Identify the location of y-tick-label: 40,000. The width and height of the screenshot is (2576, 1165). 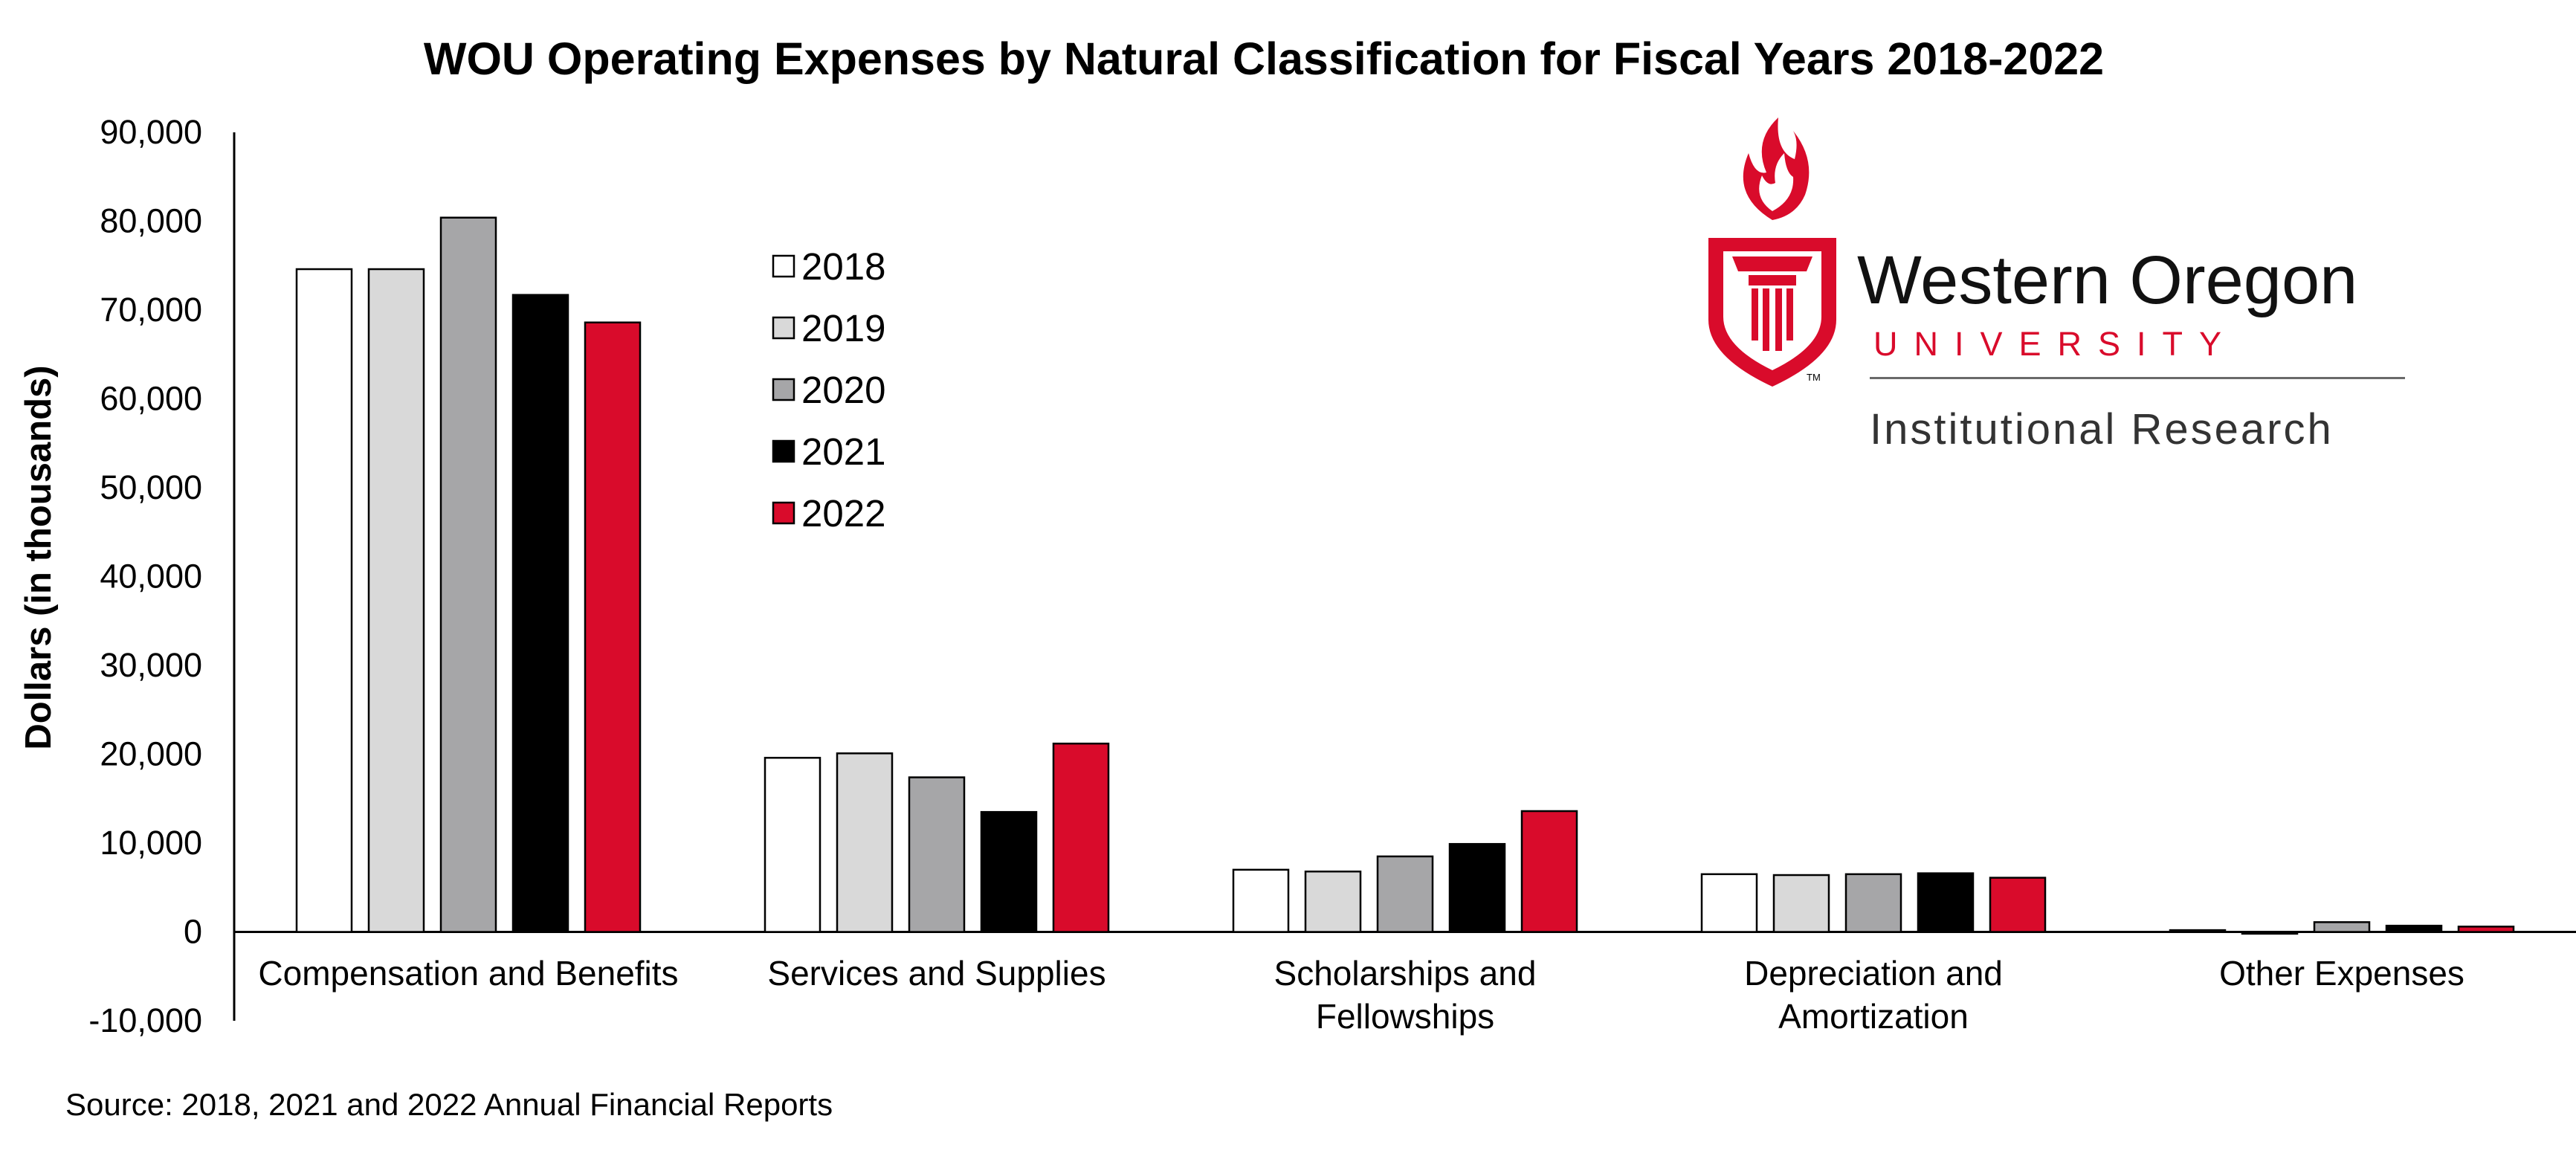
(151, 577).